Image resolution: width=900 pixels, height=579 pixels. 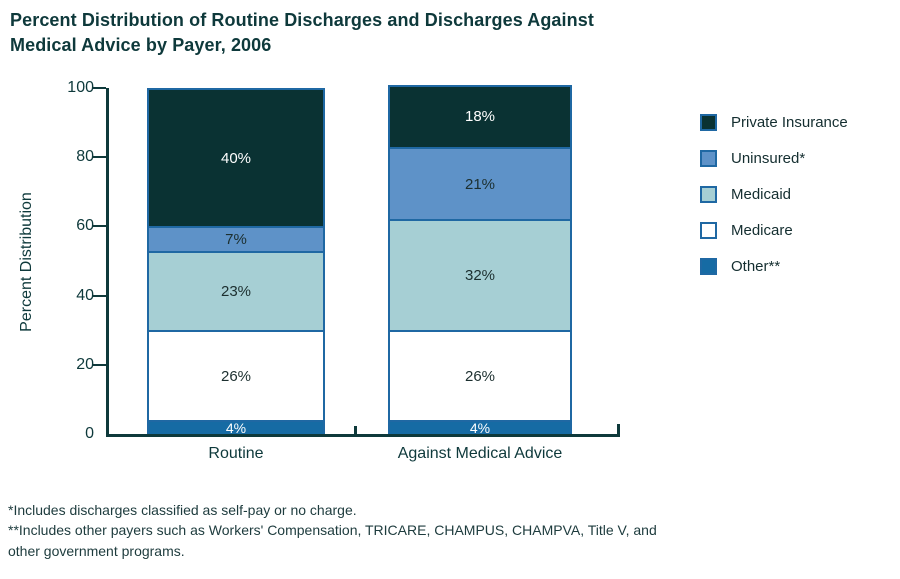 I want to click on segment-value-label: 40%, so click(x=236, y=158).